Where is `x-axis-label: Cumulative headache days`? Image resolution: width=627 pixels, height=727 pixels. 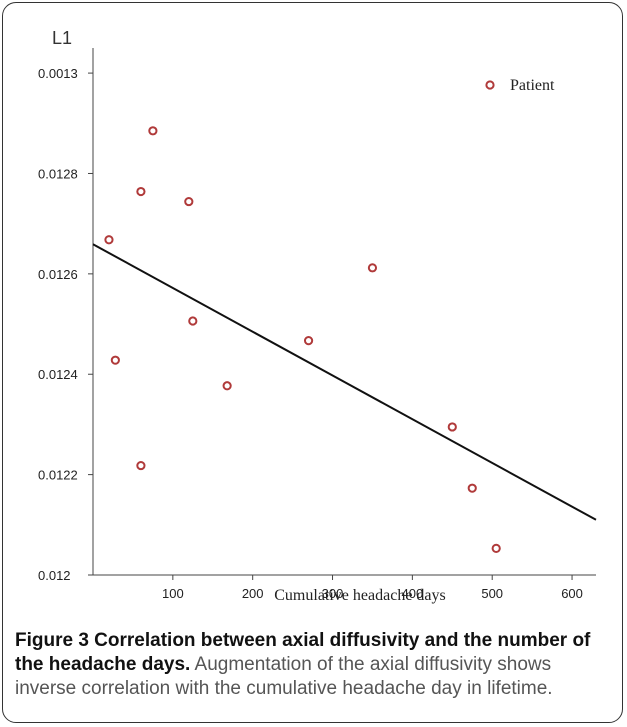 x-axis-label: Cumulative headache days is located at coordinates (360, 595).